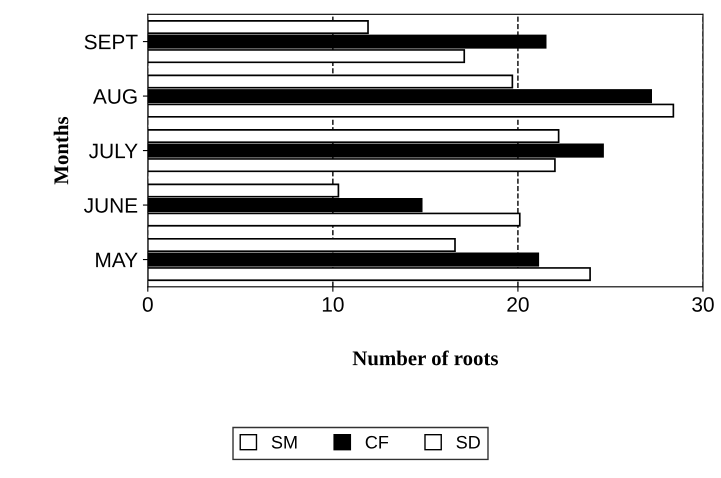 This screenshot has width=721, height=478. What do you see at coordinates (147, 304) in the screenshot?
I see `x-tick-label: 0` at bounding box center [147, 304].